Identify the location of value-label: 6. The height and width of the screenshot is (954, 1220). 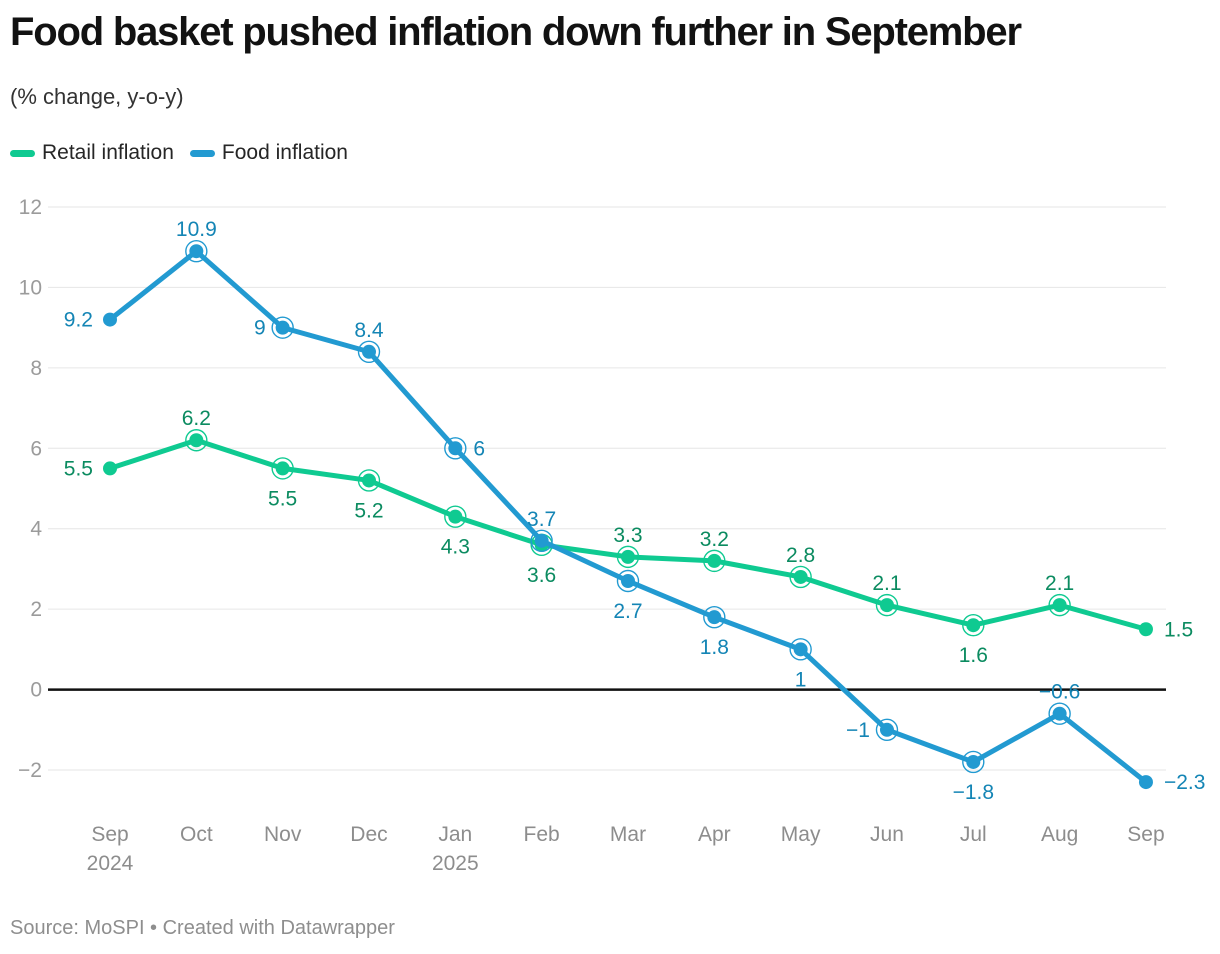
(479, 448).